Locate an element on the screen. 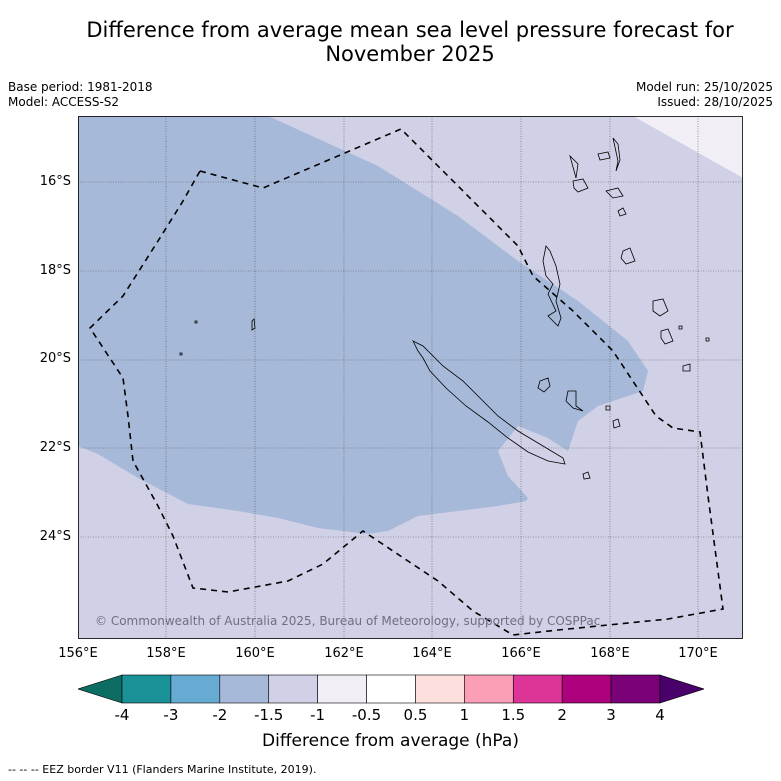 This screenshot has height=781, width=781. lon-label-162e: 162°E is located at coordinates (344, 653).